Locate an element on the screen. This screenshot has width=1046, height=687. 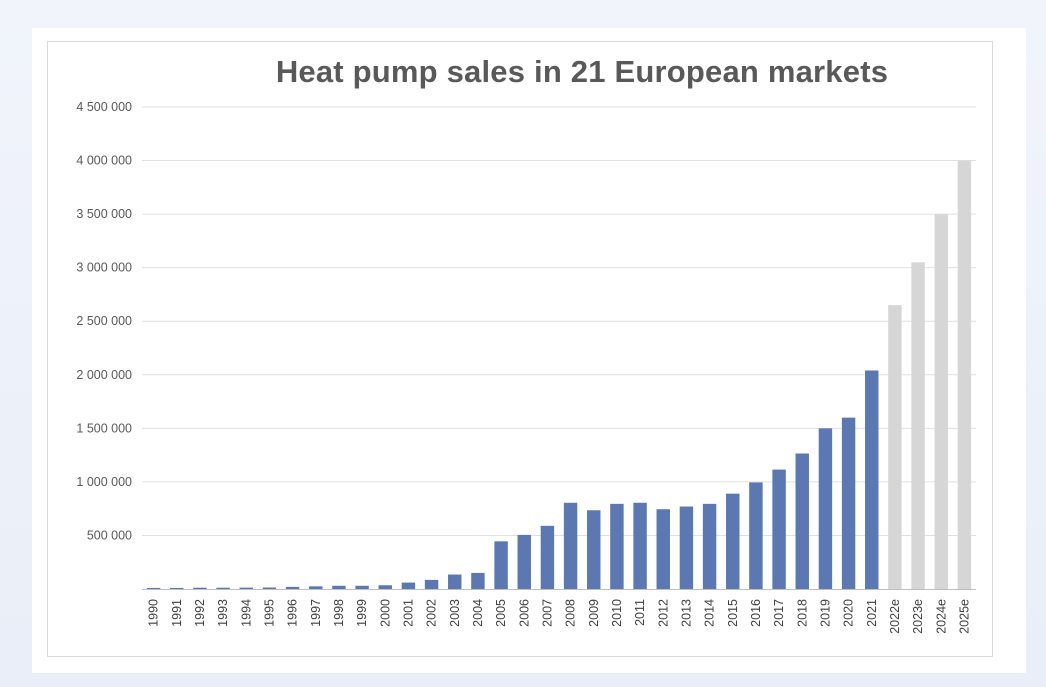
x-tick-label: 2011 is located at coordinates (640, 612).